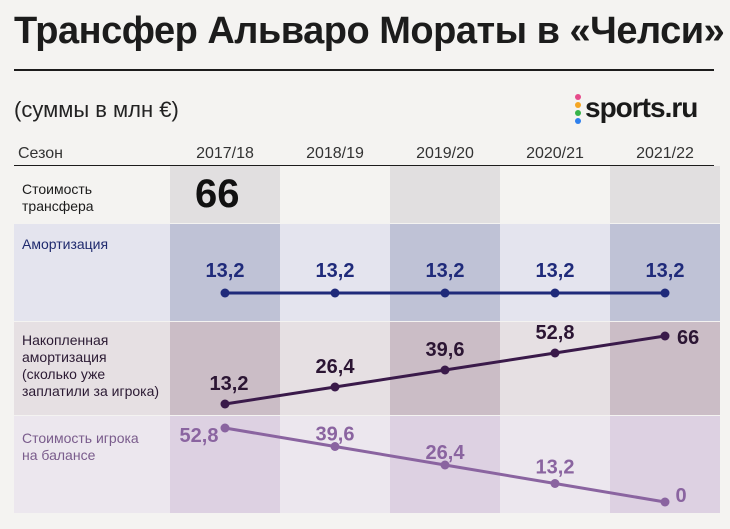 This screenshot has width=730, height=529. I want to click on chart-title: Трансфер Альваро Мораты в «Челси», so click(369, 31).